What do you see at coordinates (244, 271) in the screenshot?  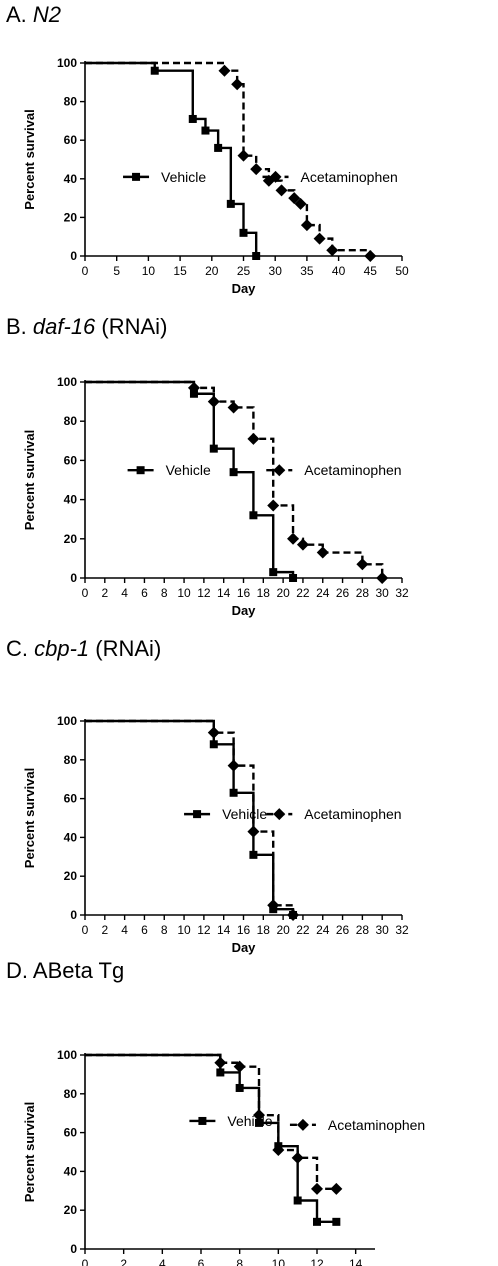 I see `x-tick-label: 25` at bounding box center [244, 271].